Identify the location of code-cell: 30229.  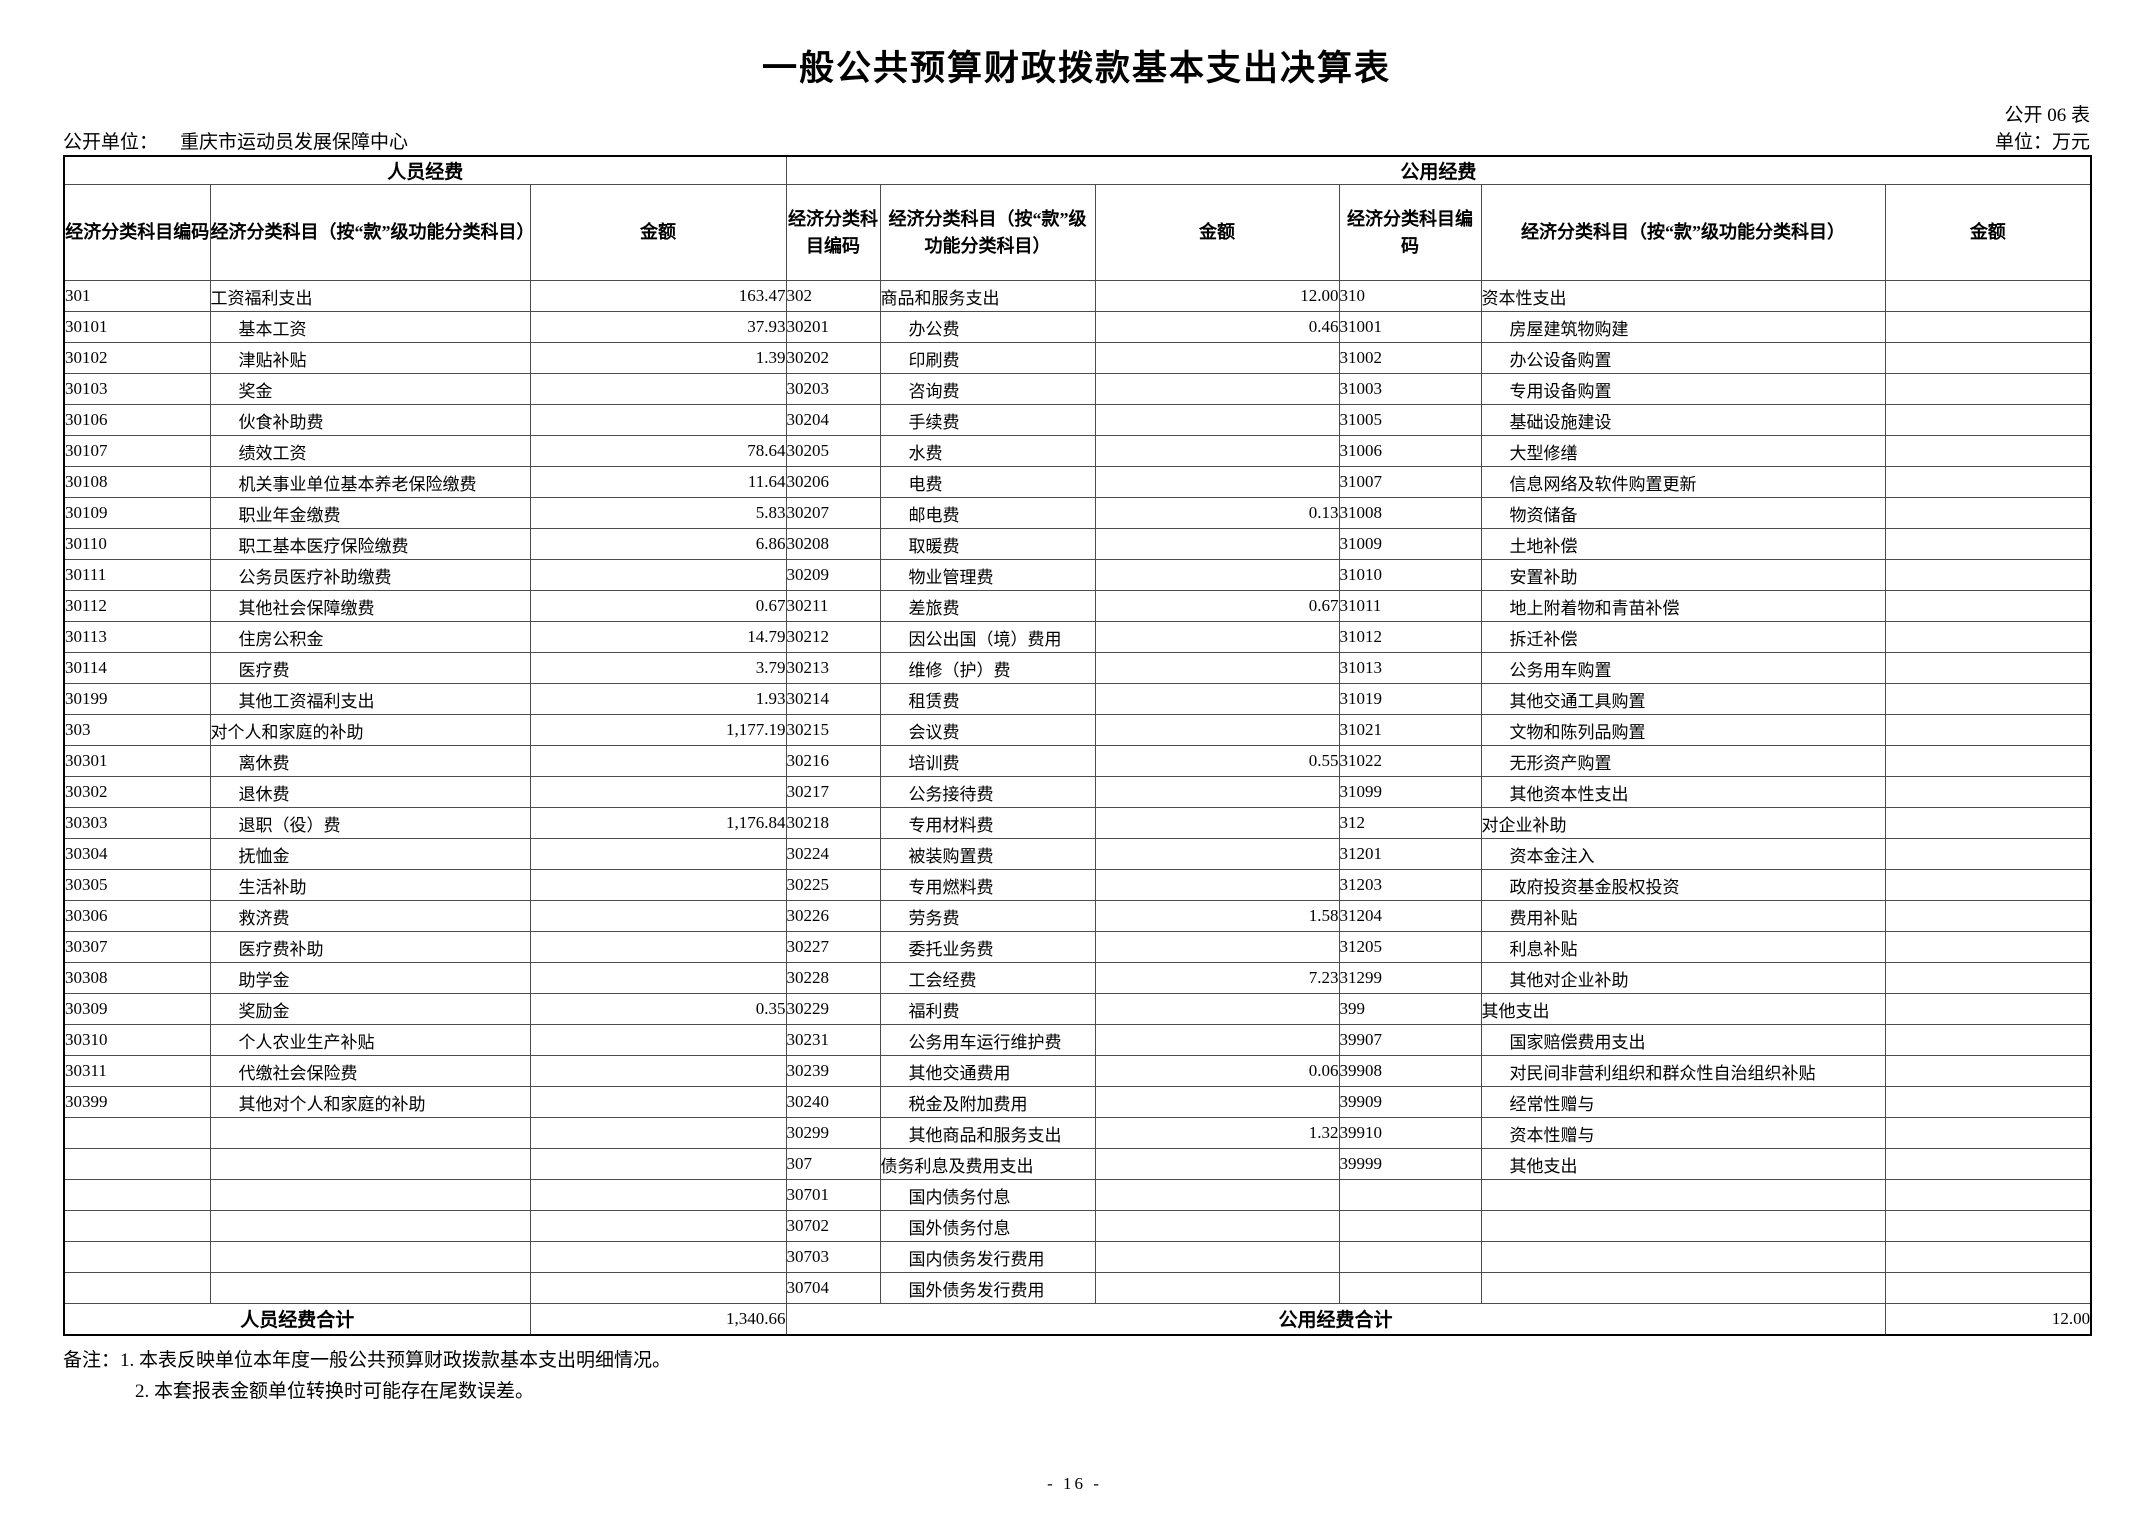
(833, 1009).